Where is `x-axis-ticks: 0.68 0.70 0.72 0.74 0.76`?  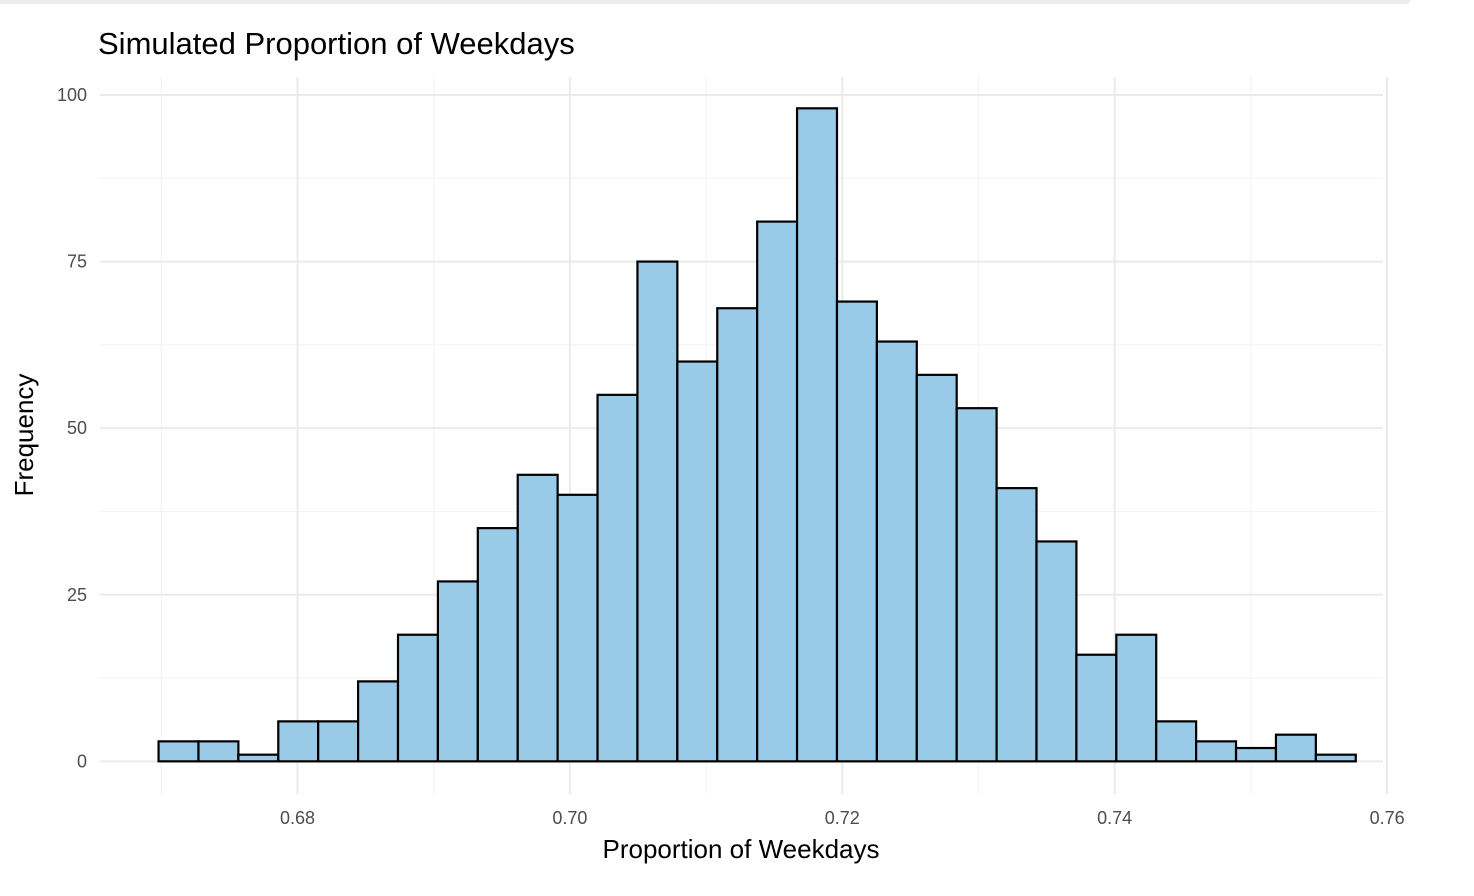
x-axis-ticks: 0.68 0.70 0.72 0.74 0.76 is located at coordinates (842, 818).